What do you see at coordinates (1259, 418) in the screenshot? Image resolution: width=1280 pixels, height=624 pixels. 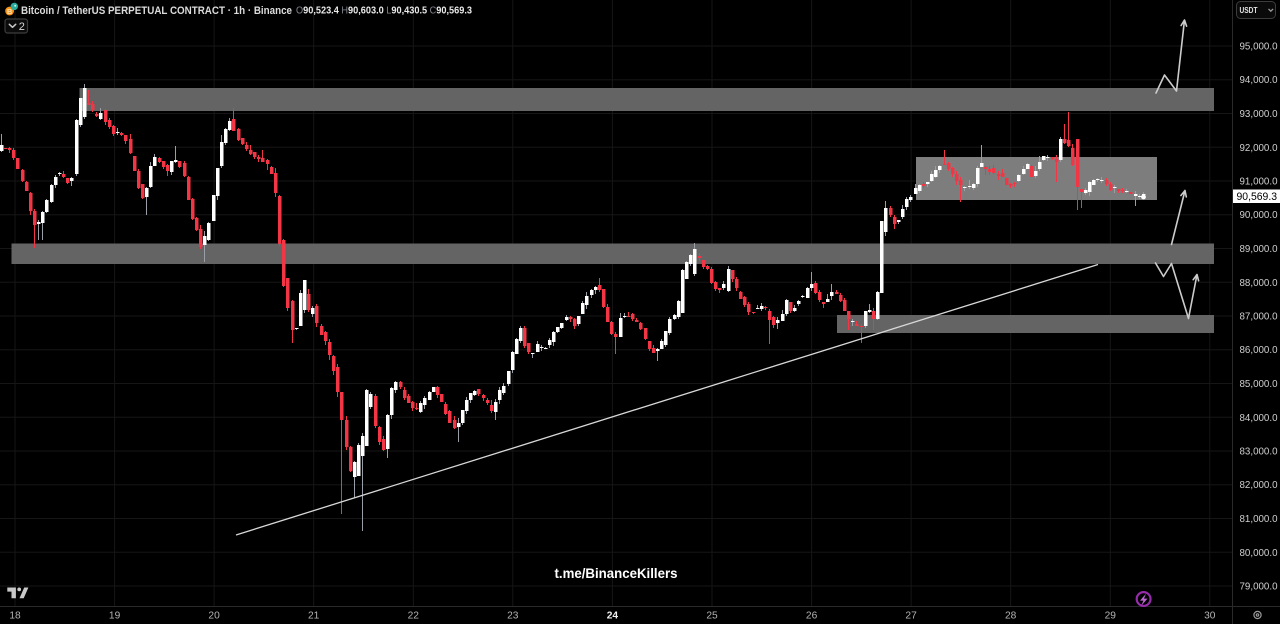 I see `svg-text: 84,000.0` at bounding box center [1259, 418].